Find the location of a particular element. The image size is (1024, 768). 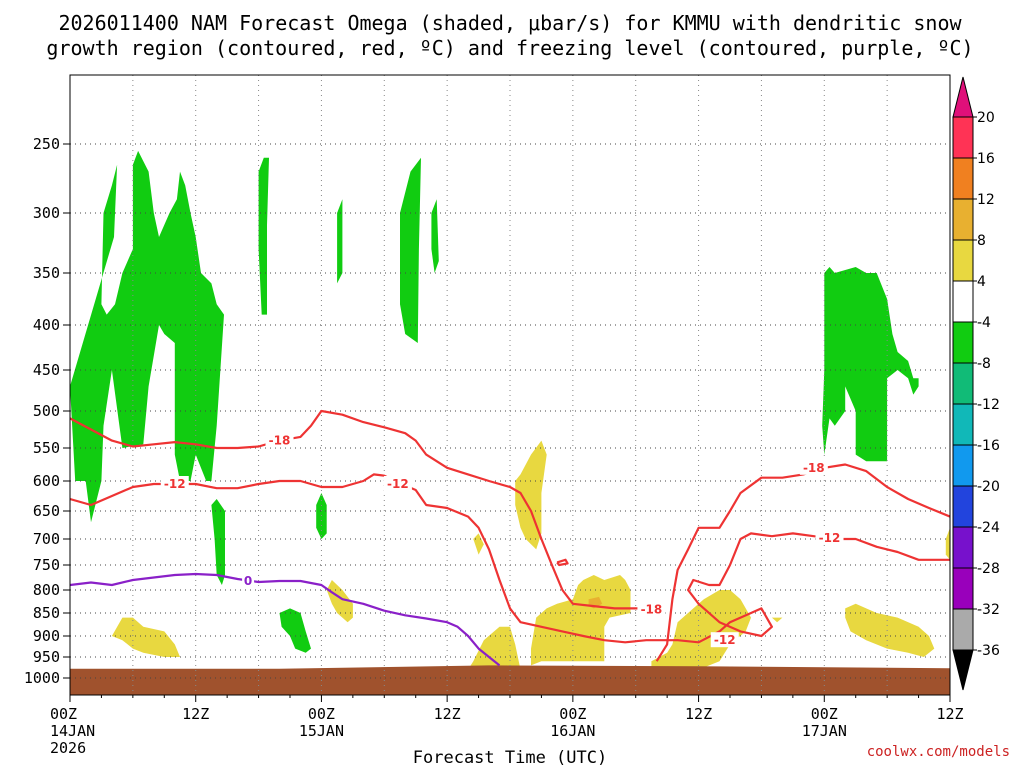

y-tick-label: 500 is located at coordinates (46, 411).